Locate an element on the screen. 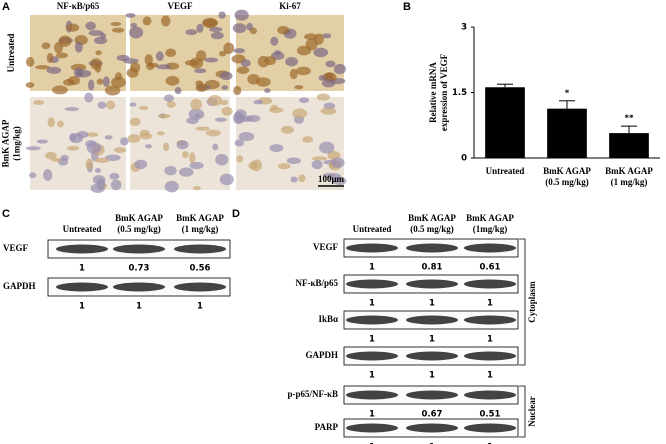  group-label: Cytoplasm is located at coordinates (532, 302).